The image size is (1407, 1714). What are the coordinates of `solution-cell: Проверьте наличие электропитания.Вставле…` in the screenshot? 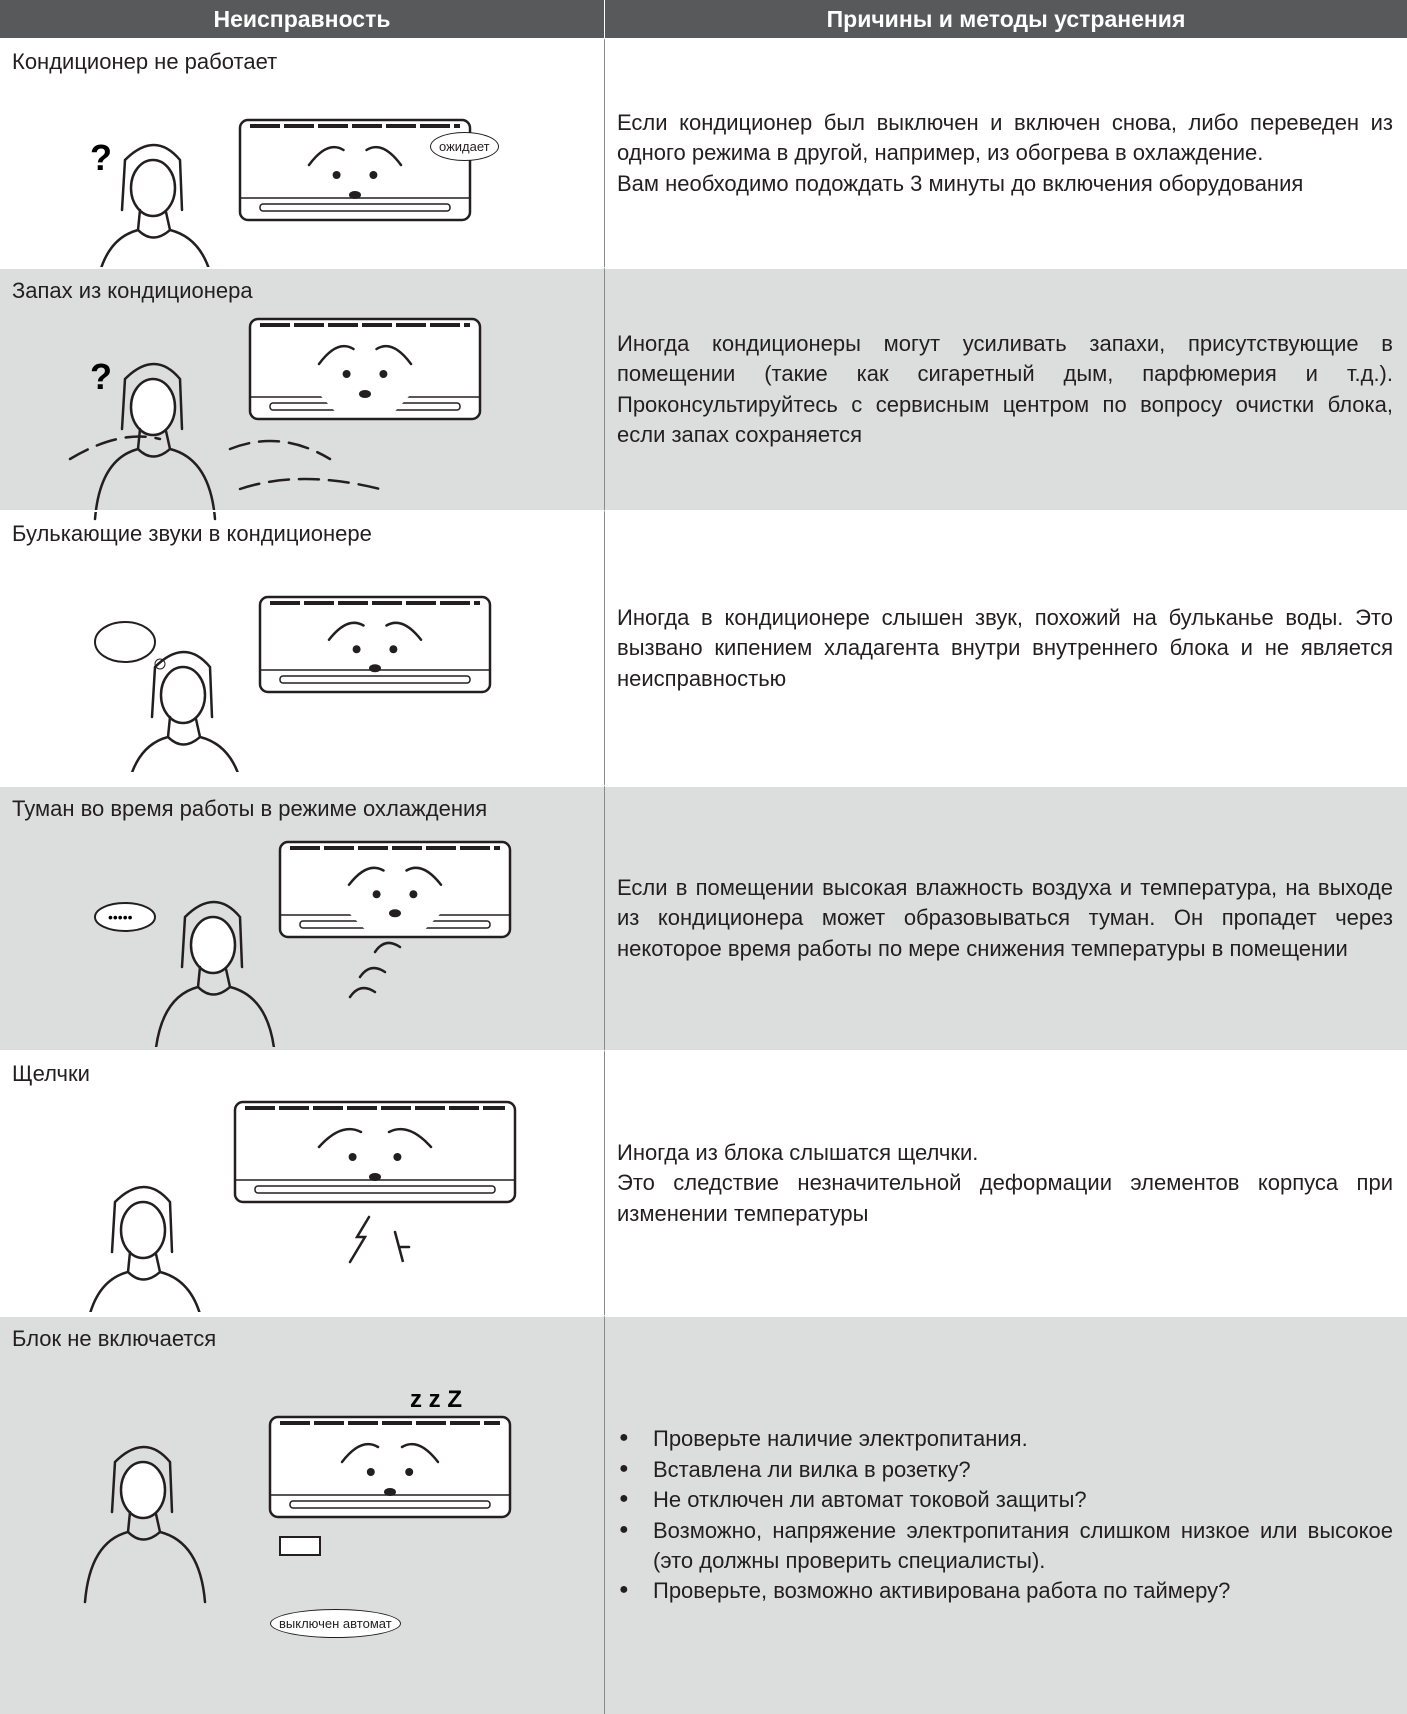 It's located at (1006, 1514).